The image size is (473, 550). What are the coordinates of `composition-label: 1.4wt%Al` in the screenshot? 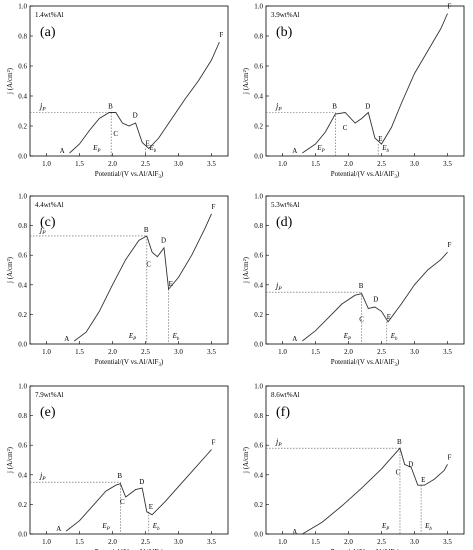 It's located at (49, 15).